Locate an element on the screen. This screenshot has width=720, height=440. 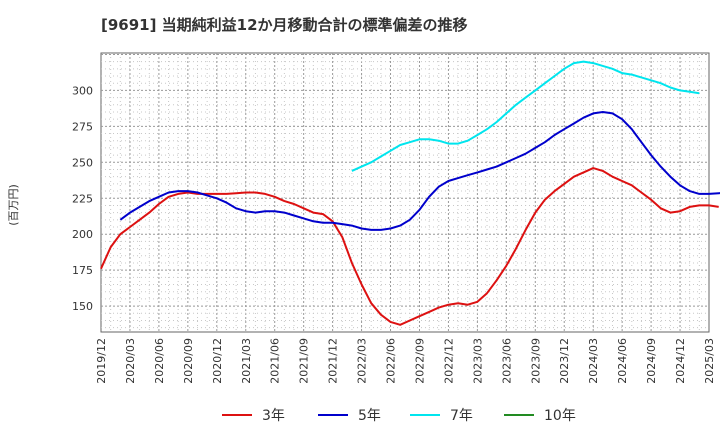
x-tick-label: 2025/03 is located at coordinates (709, 361).